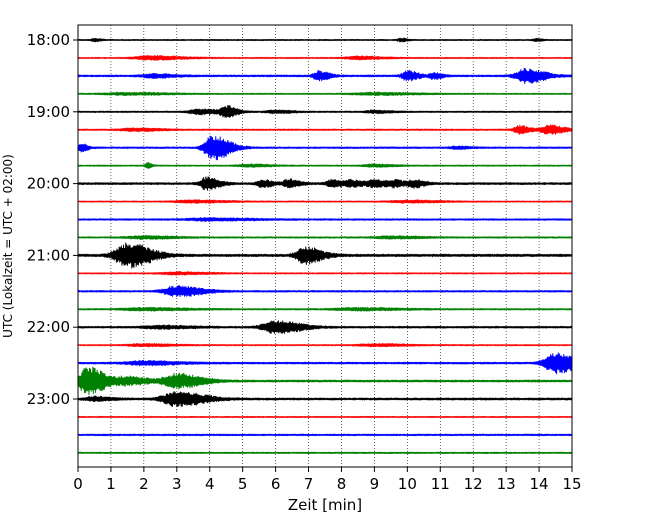 The width and height of the screenshot is (650, 525). What do you see at coordinates (325, 505) in the screenshot?
I see `x-axis-title: Zeit [min]` at bounding box center [325, 505].